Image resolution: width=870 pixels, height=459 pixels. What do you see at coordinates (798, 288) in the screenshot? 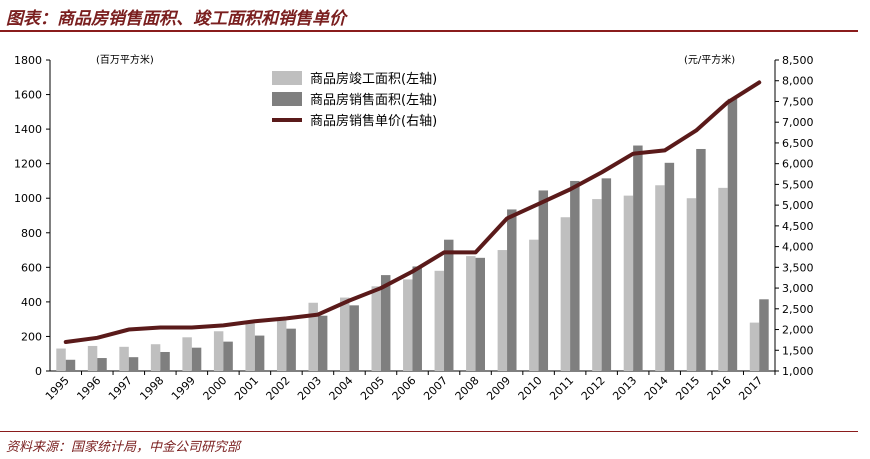
I see `right-tick-label: 3,000` at bounding box center [798, 288].